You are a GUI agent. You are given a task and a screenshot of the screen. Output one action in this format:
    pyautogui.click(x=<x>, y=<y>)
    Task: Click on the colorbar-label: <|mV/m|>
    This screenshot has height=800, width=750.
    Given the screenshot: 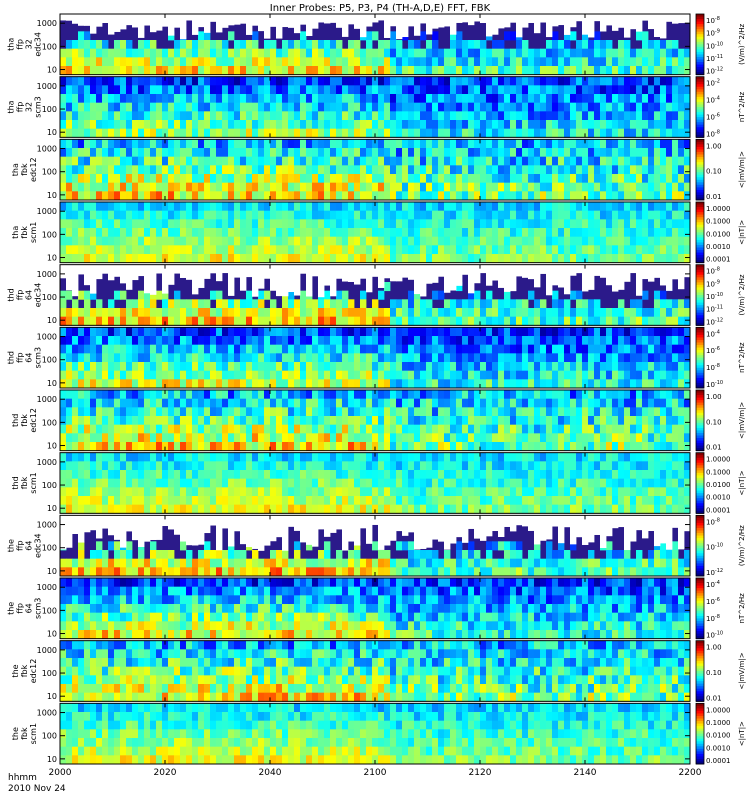 What is the action you would take?
    pyautogui.click(x=742, y=420)
    